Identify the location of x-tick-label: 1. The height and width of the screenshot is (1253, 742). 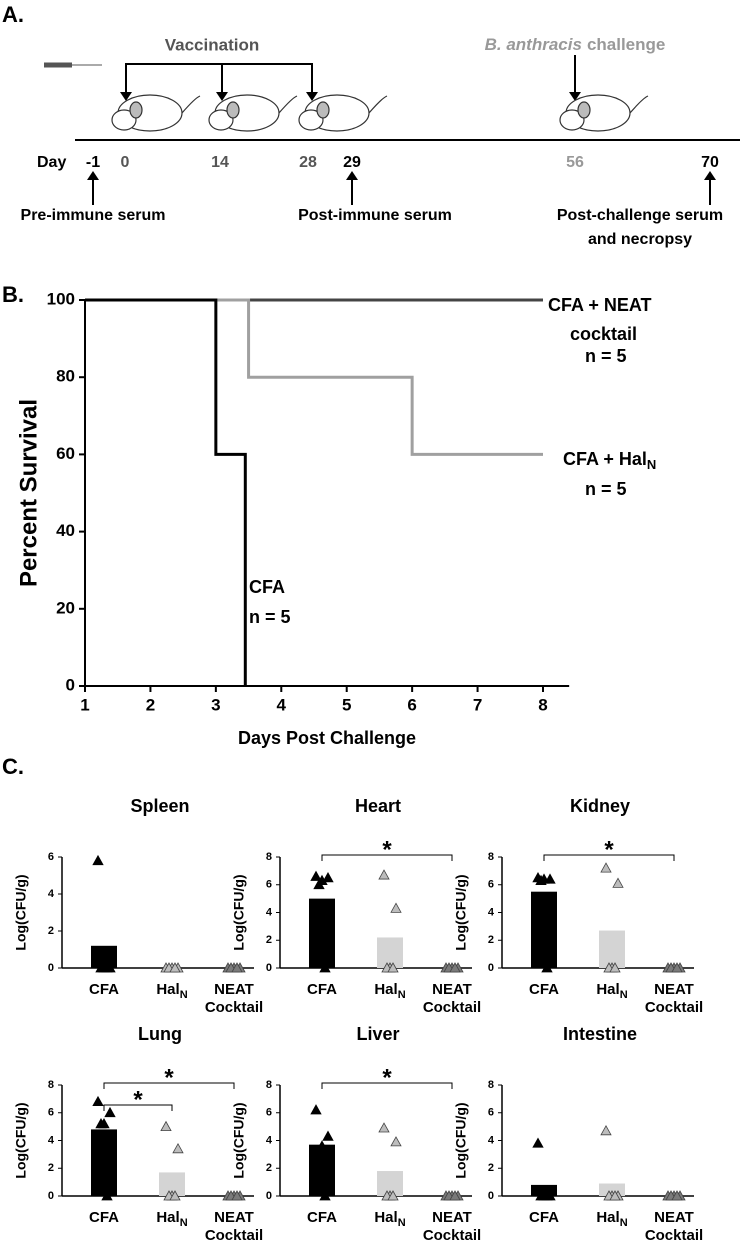
(84, 704).